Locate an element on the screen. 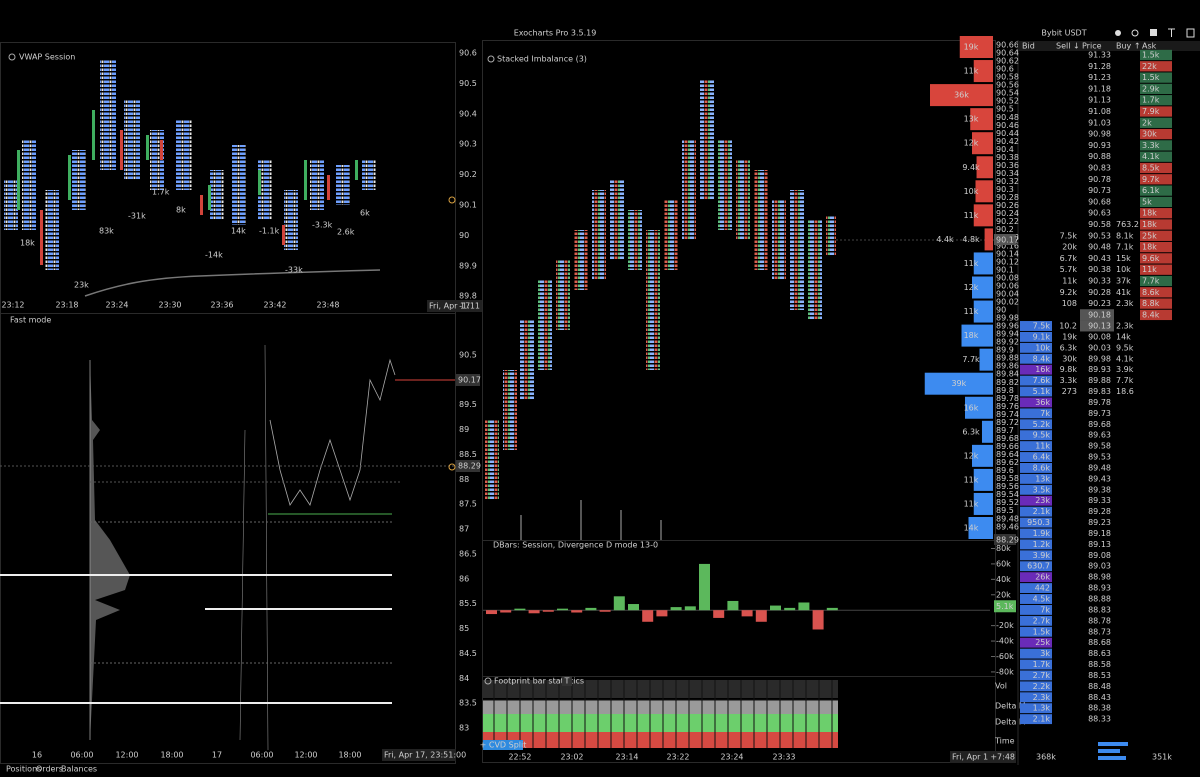 The height and width of the screenshot is (777, 1200). y-tick-label: 40k is located at coordinates (1003, 579).